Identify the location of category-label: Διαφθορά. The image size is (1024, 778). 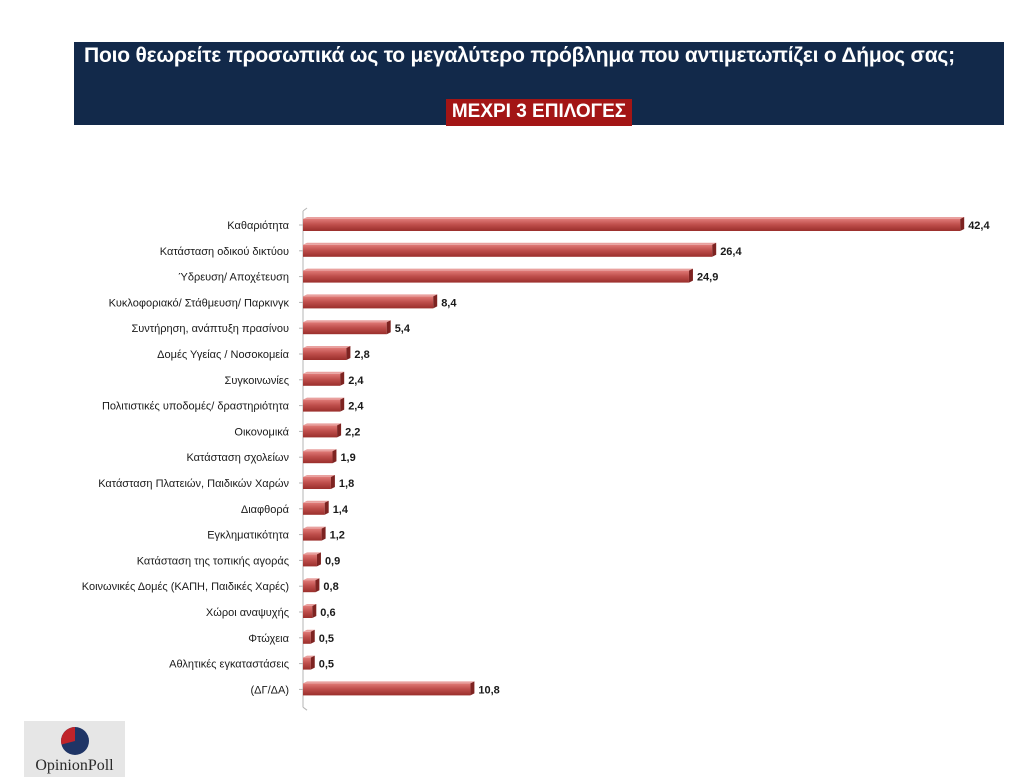
(265, 510).